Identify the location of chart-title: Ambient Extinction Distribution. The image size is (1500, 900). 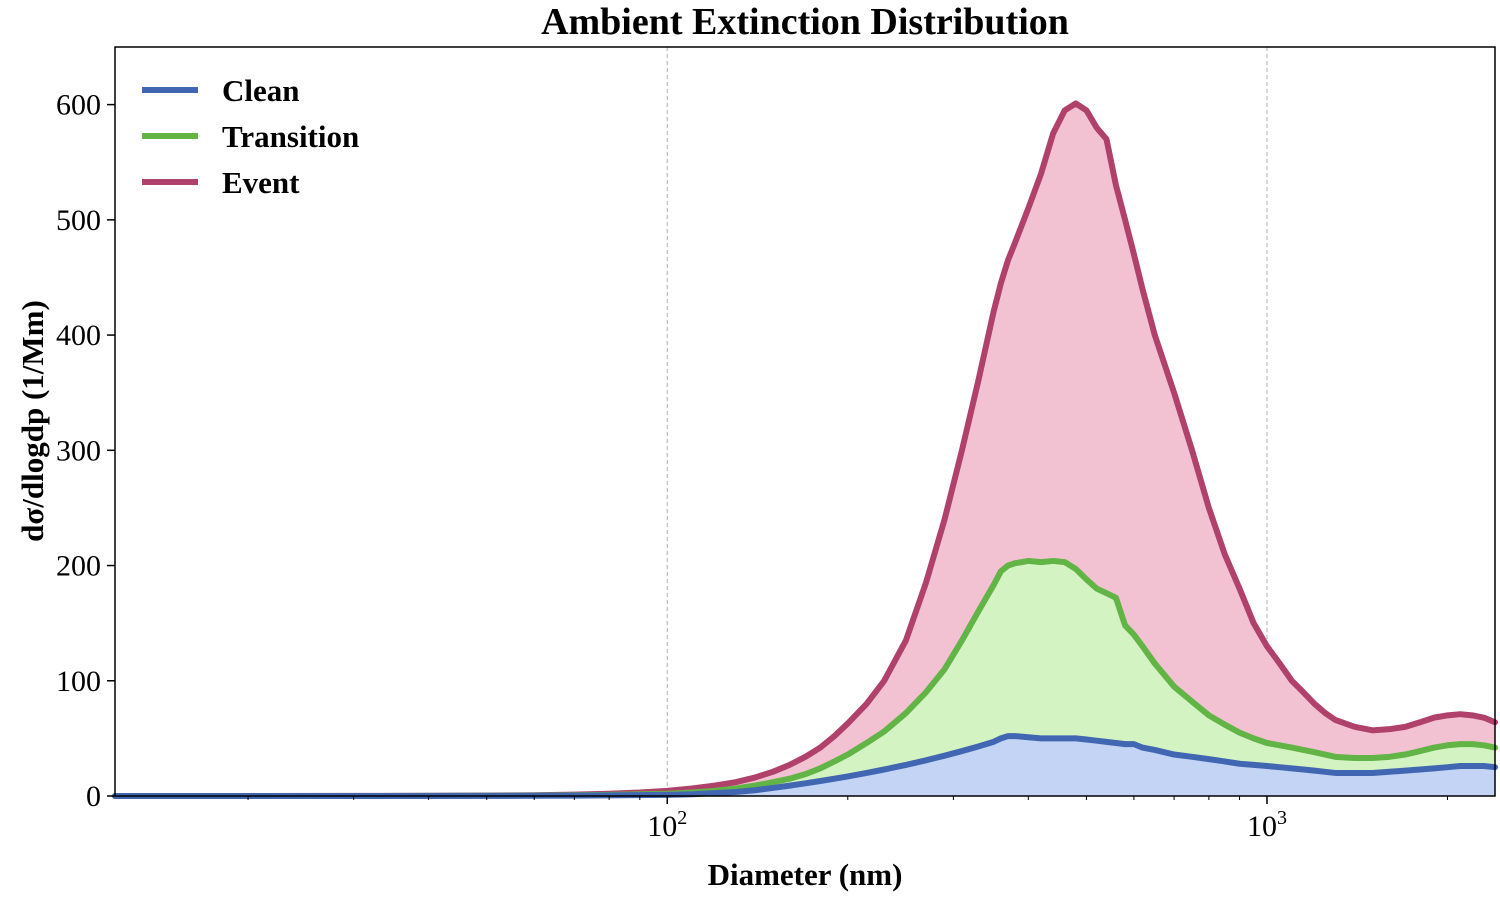
(805, 22).